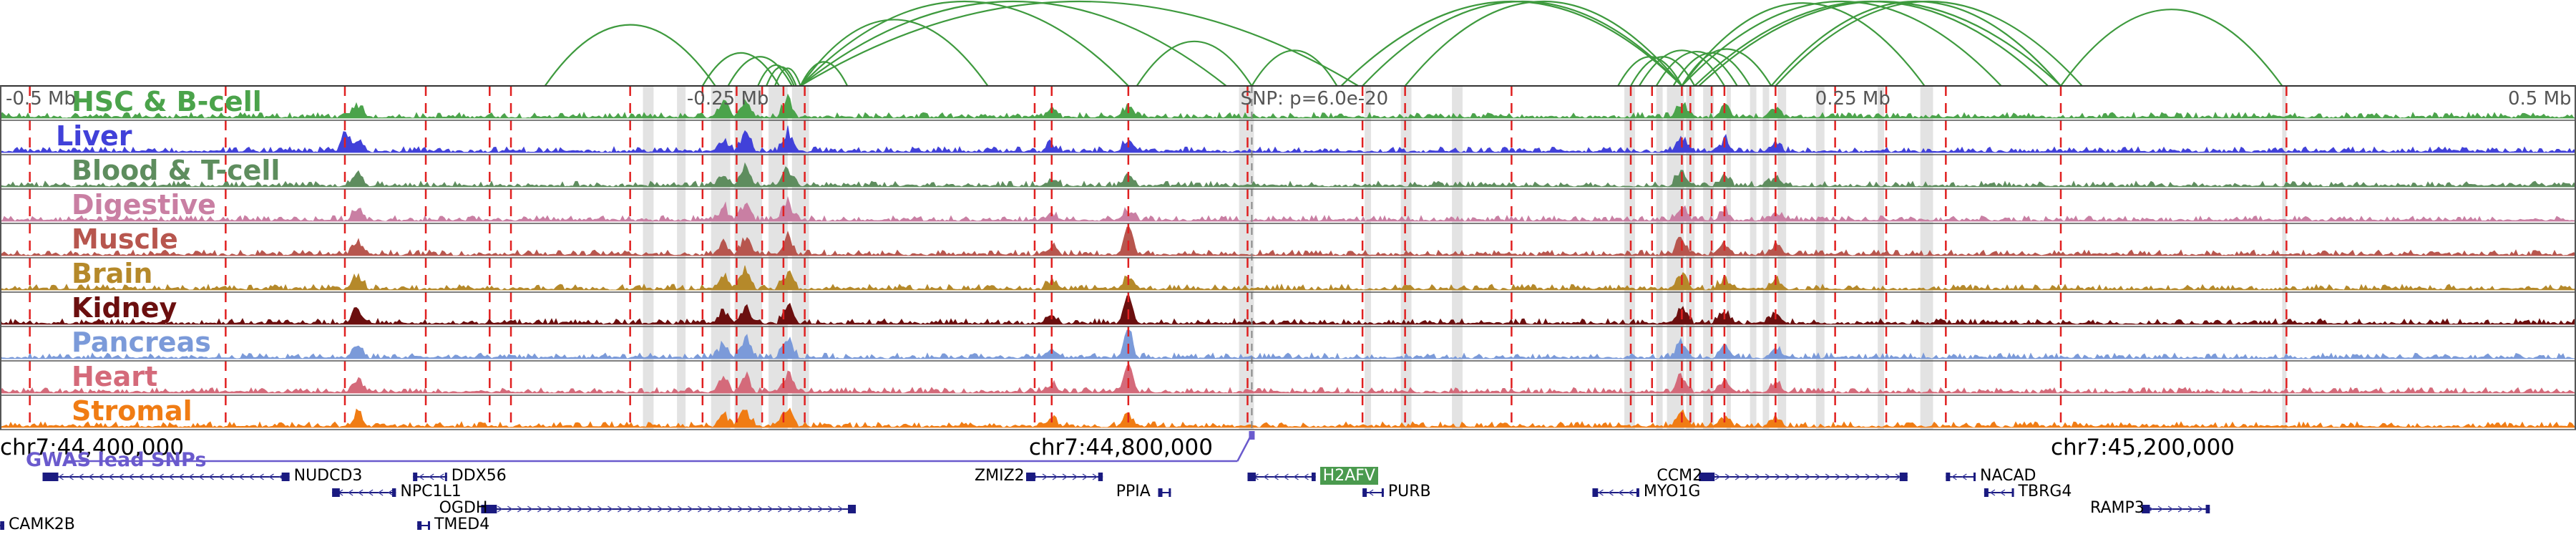  I want to click on gwas-track-label: GWAS lead SNPs, so click(116, 460).